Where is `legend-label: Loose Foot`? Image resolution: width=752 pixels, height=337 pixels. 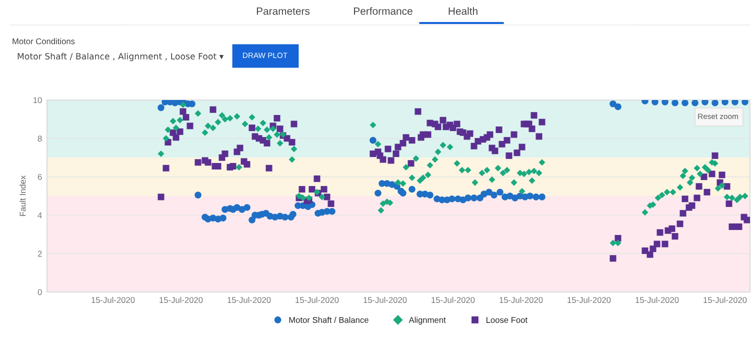 legend-label: Loose Foot is located at coordinates (507, 320).